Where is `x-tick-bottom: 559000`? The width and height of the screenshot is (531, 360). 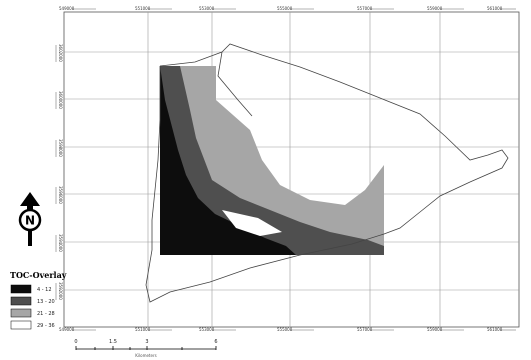 x-tick-bottom: 559000 is located at coordinates (435, 329).